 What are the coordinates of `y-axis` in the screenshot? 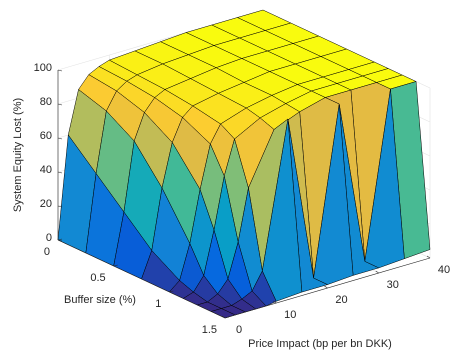 It's located at (141, 279).